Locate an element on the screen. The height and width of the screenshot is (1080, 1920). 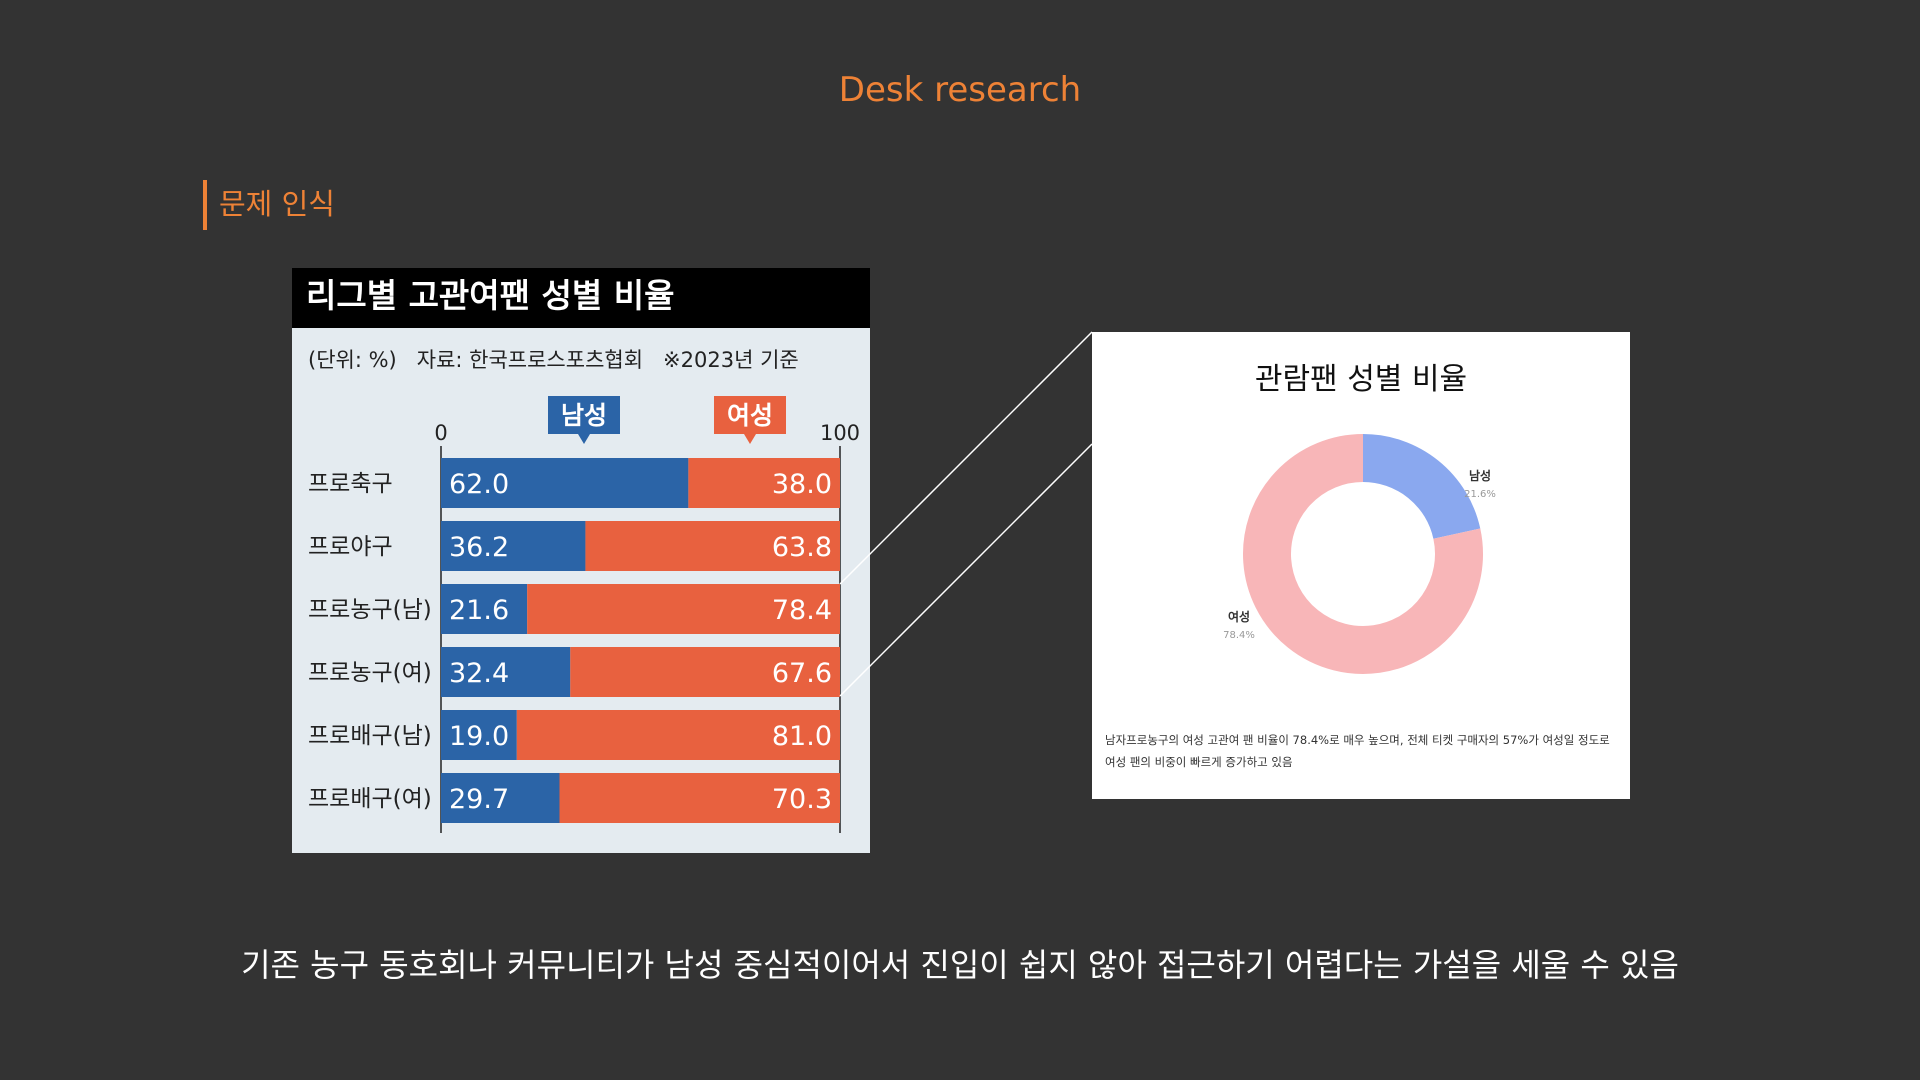
bar-label-female: 67.6 is located at coordinates (802, 673).